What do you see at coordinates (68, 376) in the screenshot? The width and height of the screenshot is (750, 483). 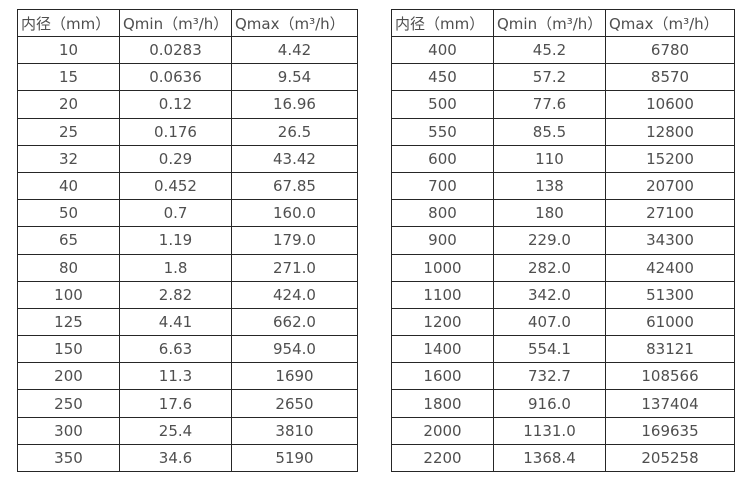 I see `cell-diameter: 200` at bounding box center [68, 376].